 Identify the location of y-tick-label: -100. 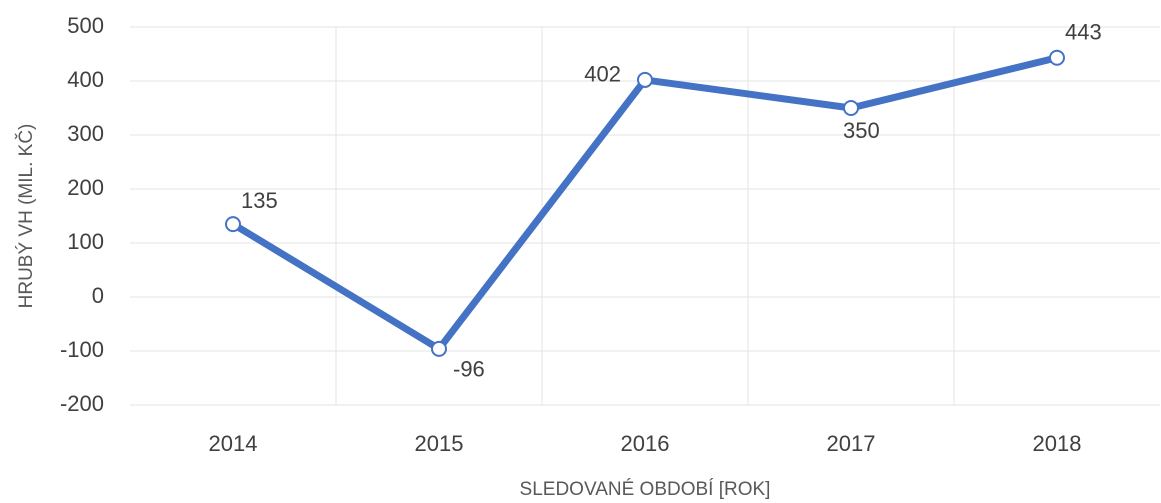
(82, 349).